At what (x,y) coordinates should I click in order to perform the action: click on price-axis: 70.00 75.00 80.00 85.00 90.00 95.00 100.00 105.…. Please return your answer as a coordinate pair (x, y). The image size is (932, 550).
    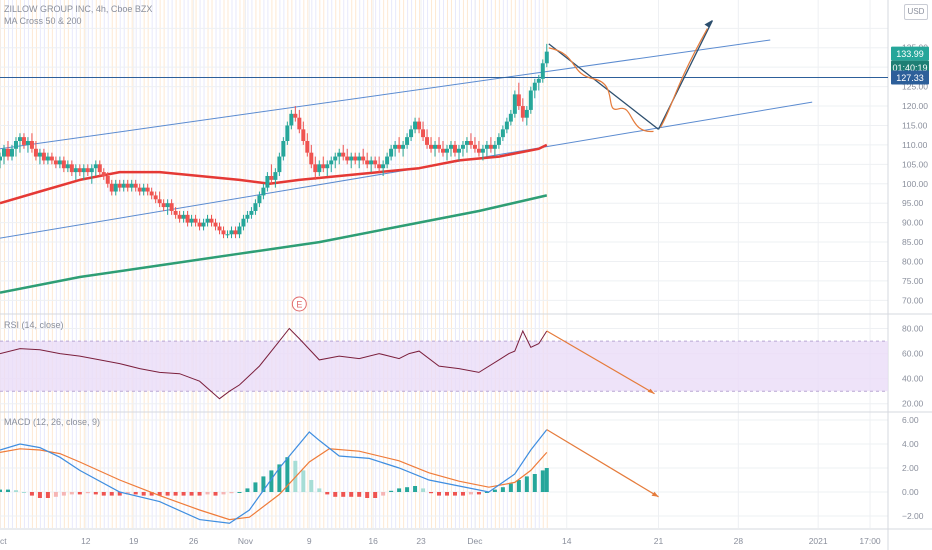
    Looking at the image, I should click on (915, 282).